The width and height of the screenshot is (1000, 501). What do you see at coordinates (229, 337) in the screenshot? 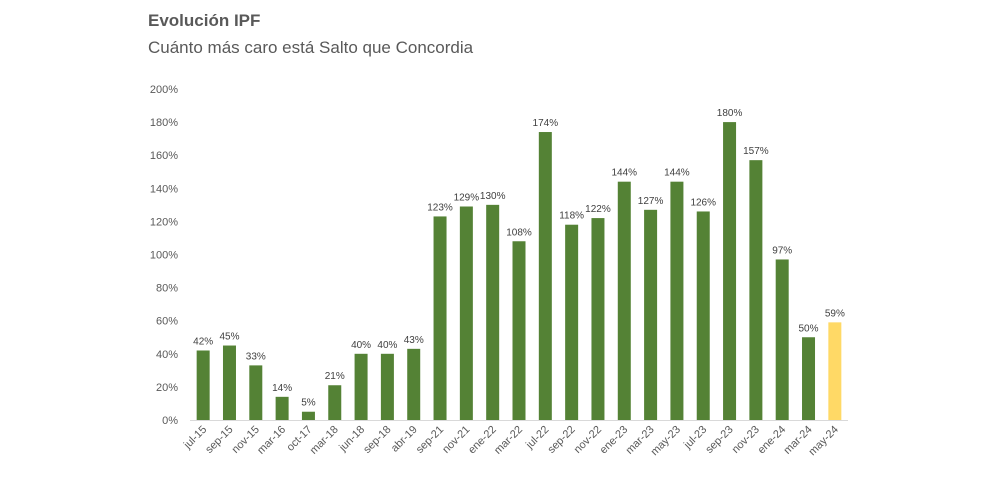
I see `data-label: 45%` at bounding box center [229, 337].